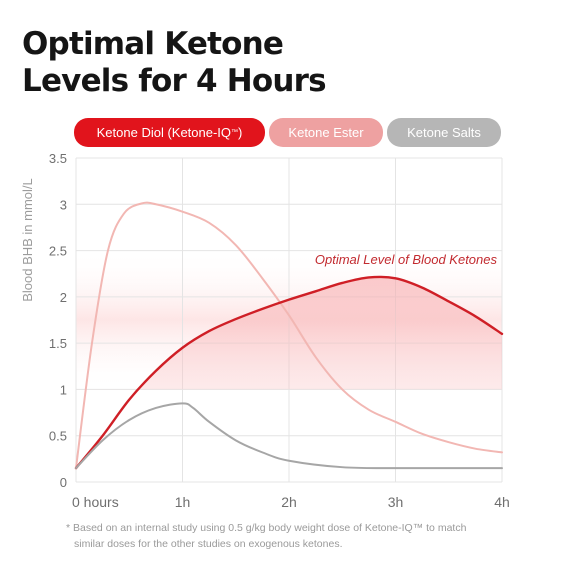 This screenshot has width=580, height=580. Describe the element at coordinates (320, 333) in the screenshot. I see `diol-optimal-area-fill` at that location.